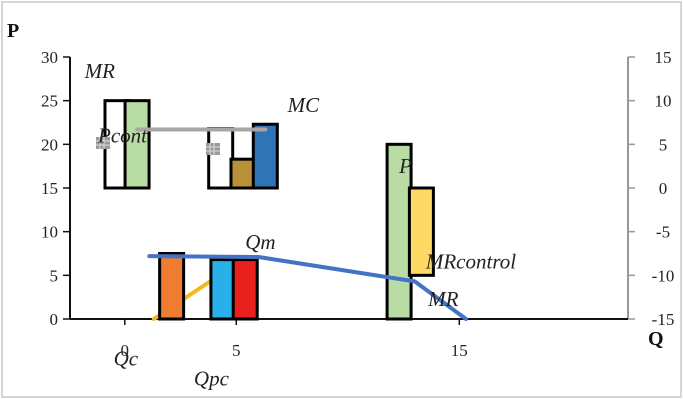 The width and height of the screenshot is (683, 399). I want to click on x-tick-label: 15, so click(459, 350).